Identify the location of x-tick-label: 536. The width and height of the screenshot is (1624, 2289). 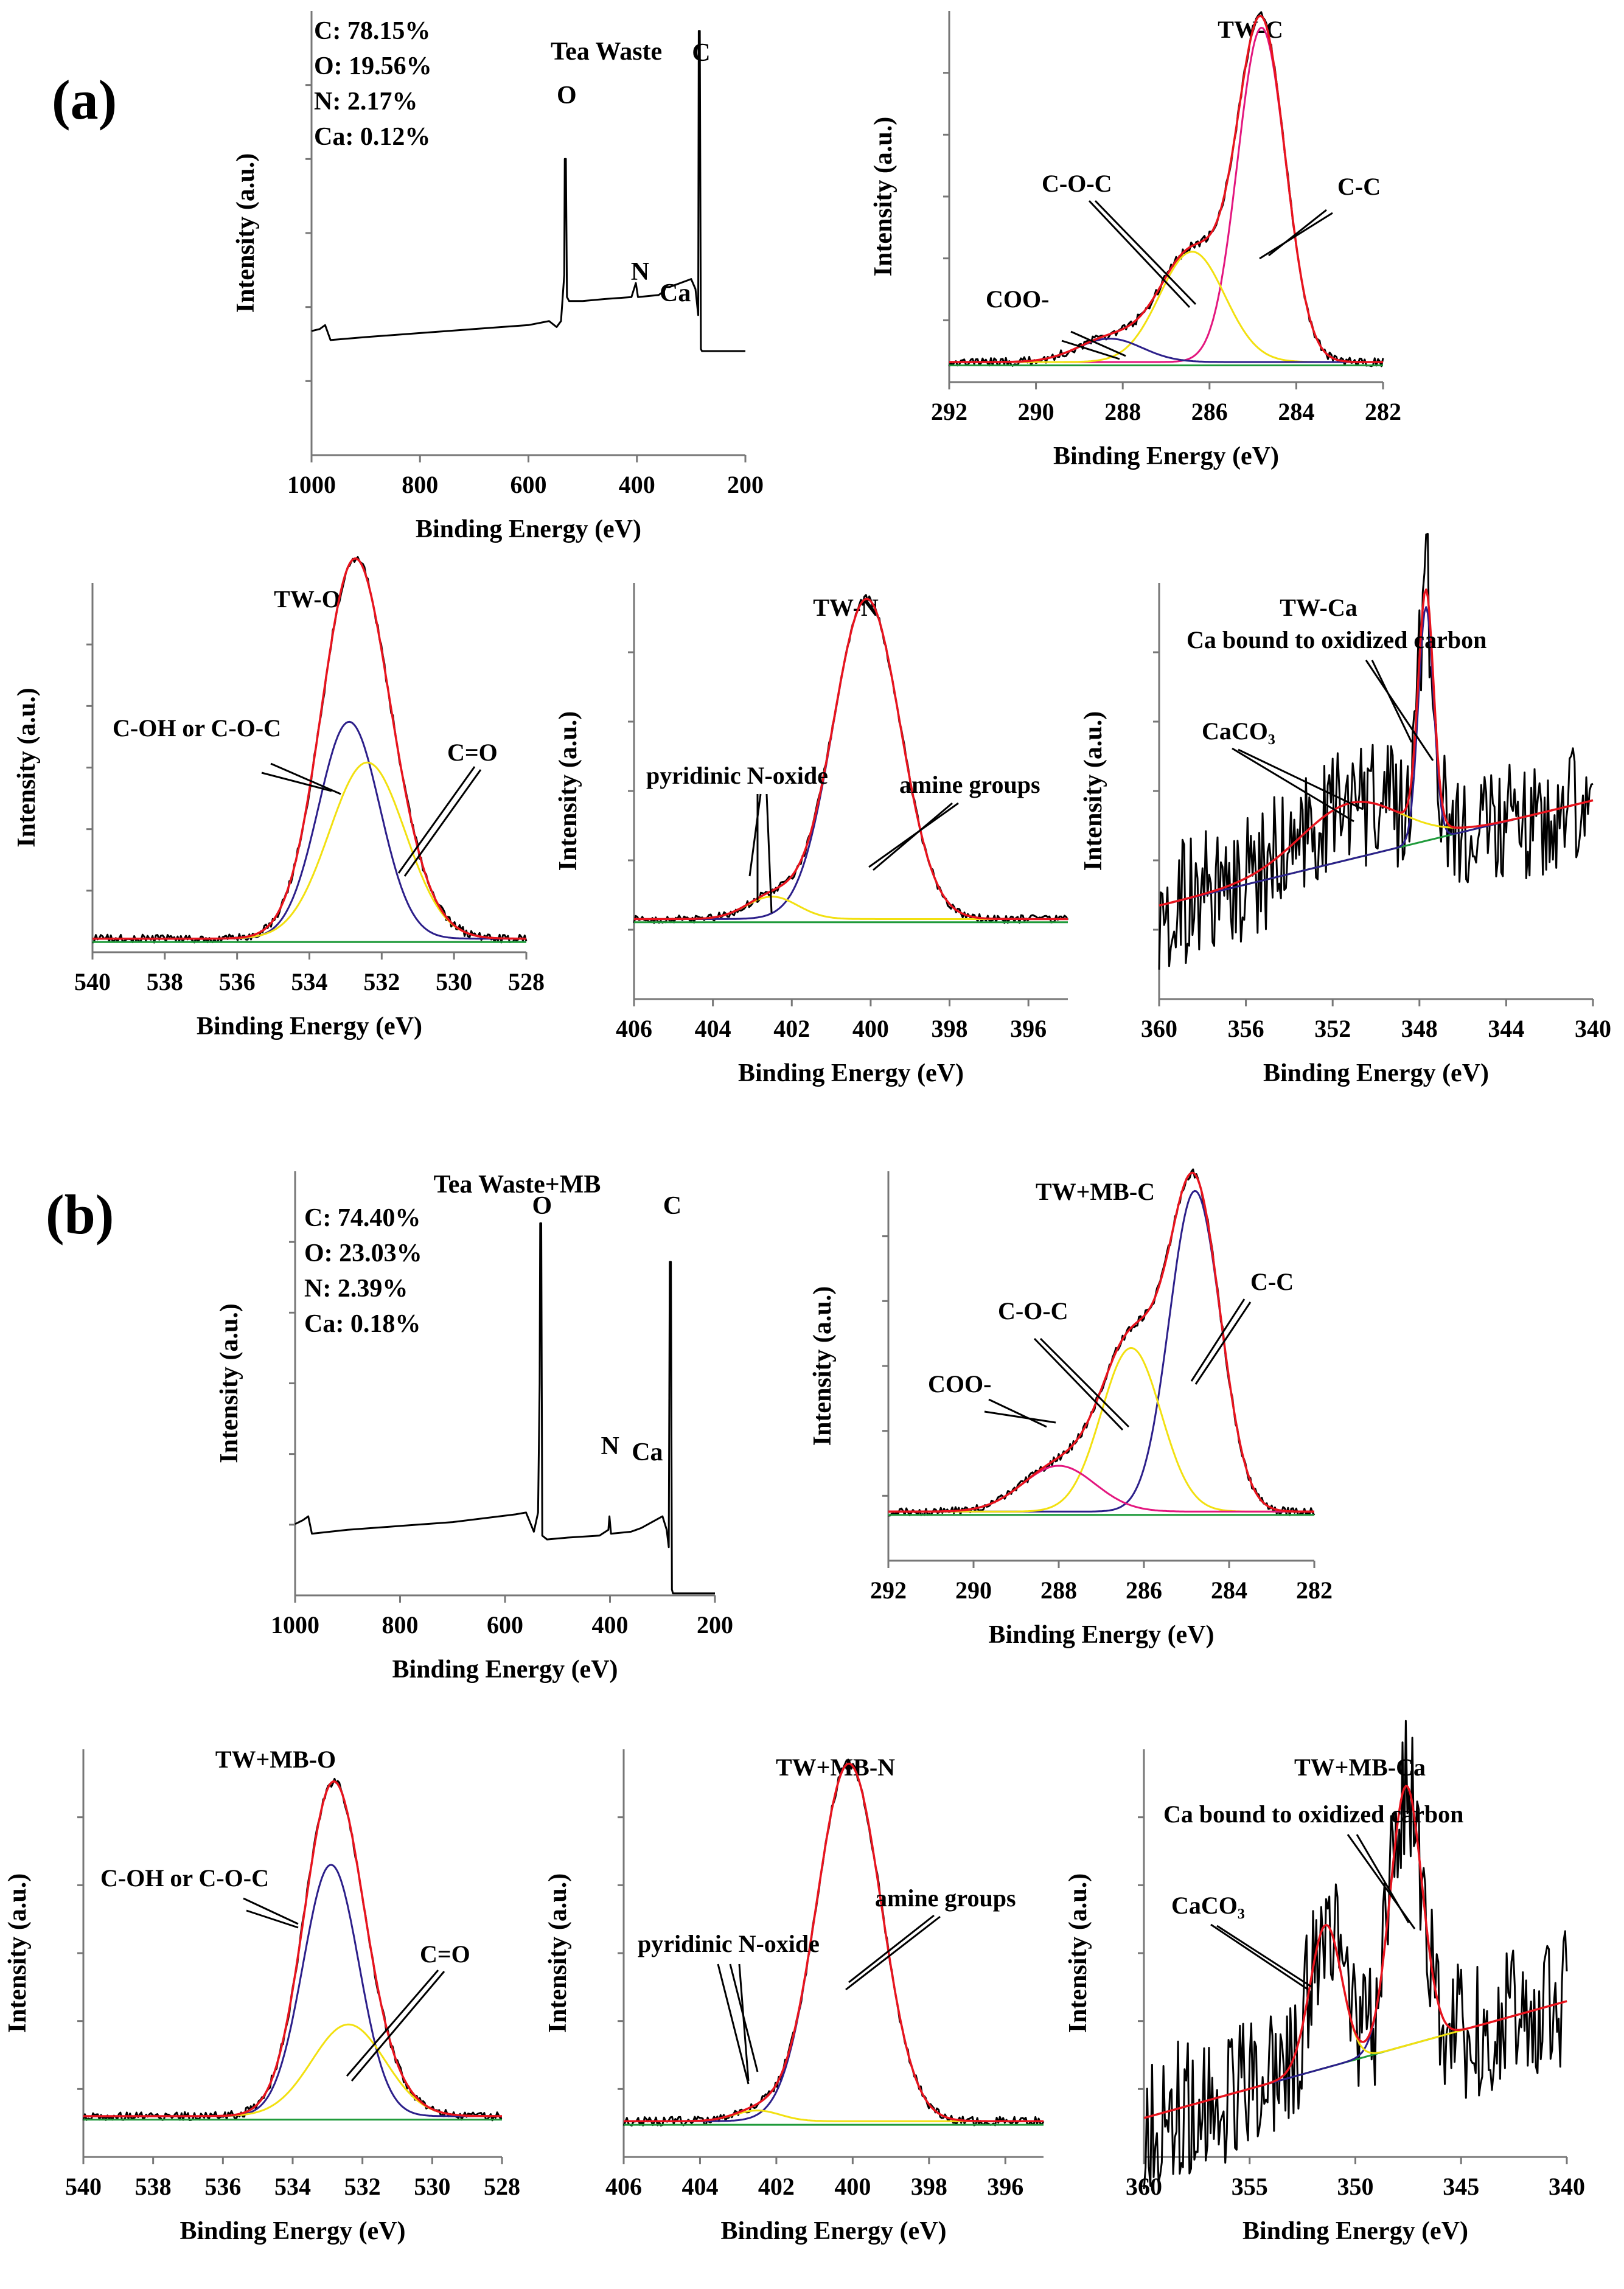
(222, 2186).